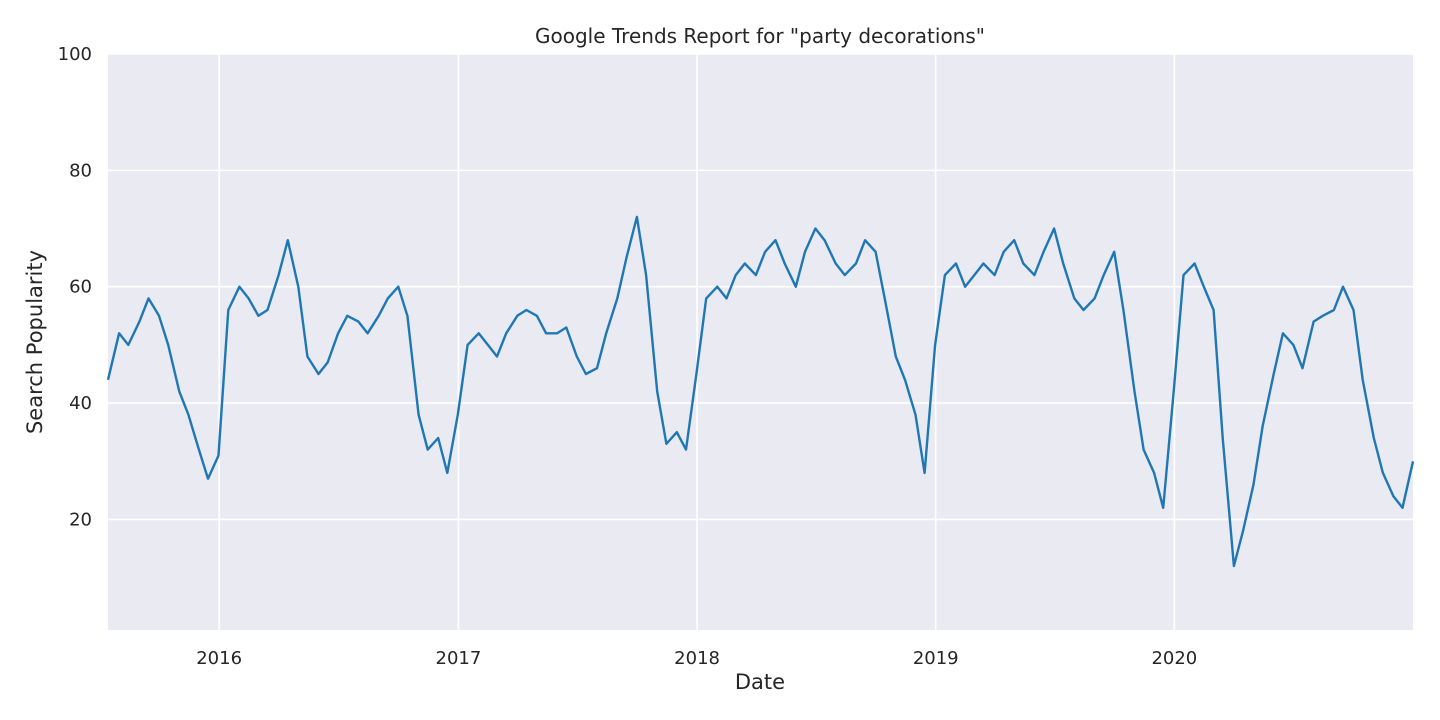 Image resolution: width=1440 pixels, height=720 pixels. I want to click on x-tick-label: 2020, so click(1174, 658).